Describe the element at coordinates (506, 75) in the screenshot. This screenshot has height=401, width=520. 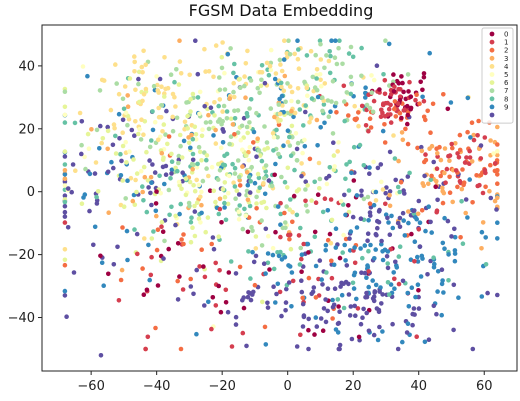
I see `legend-label: 5` at that location.